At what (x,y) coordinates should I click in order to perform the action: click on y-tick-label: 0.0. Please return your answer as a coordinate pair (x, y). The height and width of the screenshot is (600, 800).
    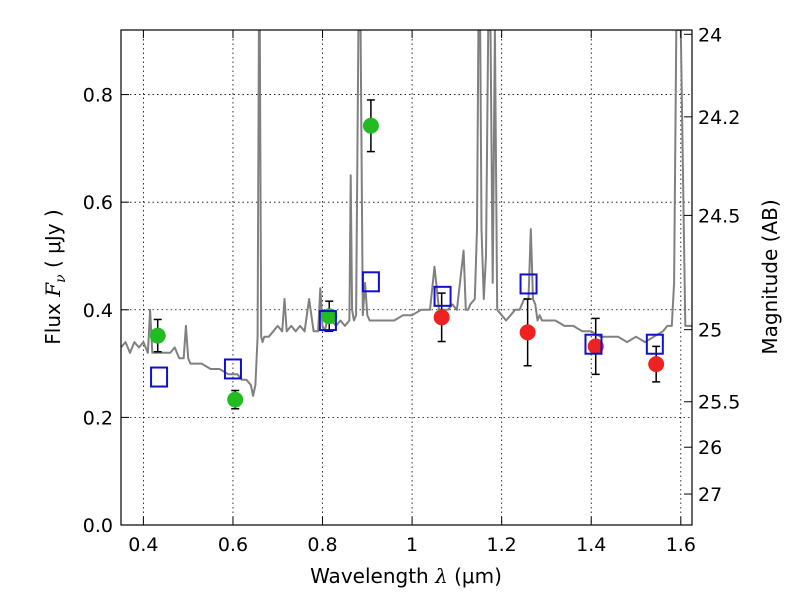
    Looking at the image, I should click on (98, 526).